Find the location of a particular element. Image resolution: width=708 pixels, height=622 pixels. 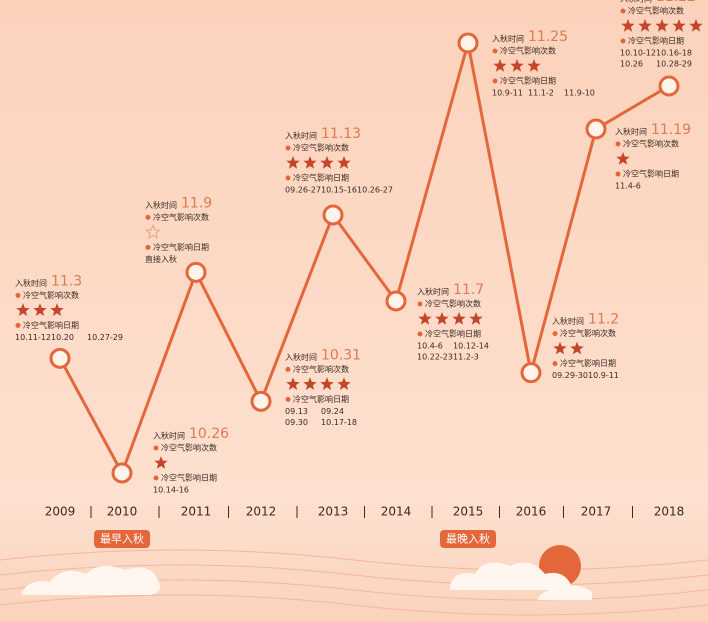

date: 09.13 is located at coordinates (296, 411).